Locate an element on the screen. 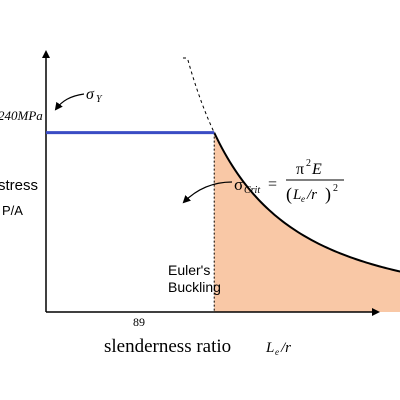  svg-text: Y is located at coordinates (99, 99).